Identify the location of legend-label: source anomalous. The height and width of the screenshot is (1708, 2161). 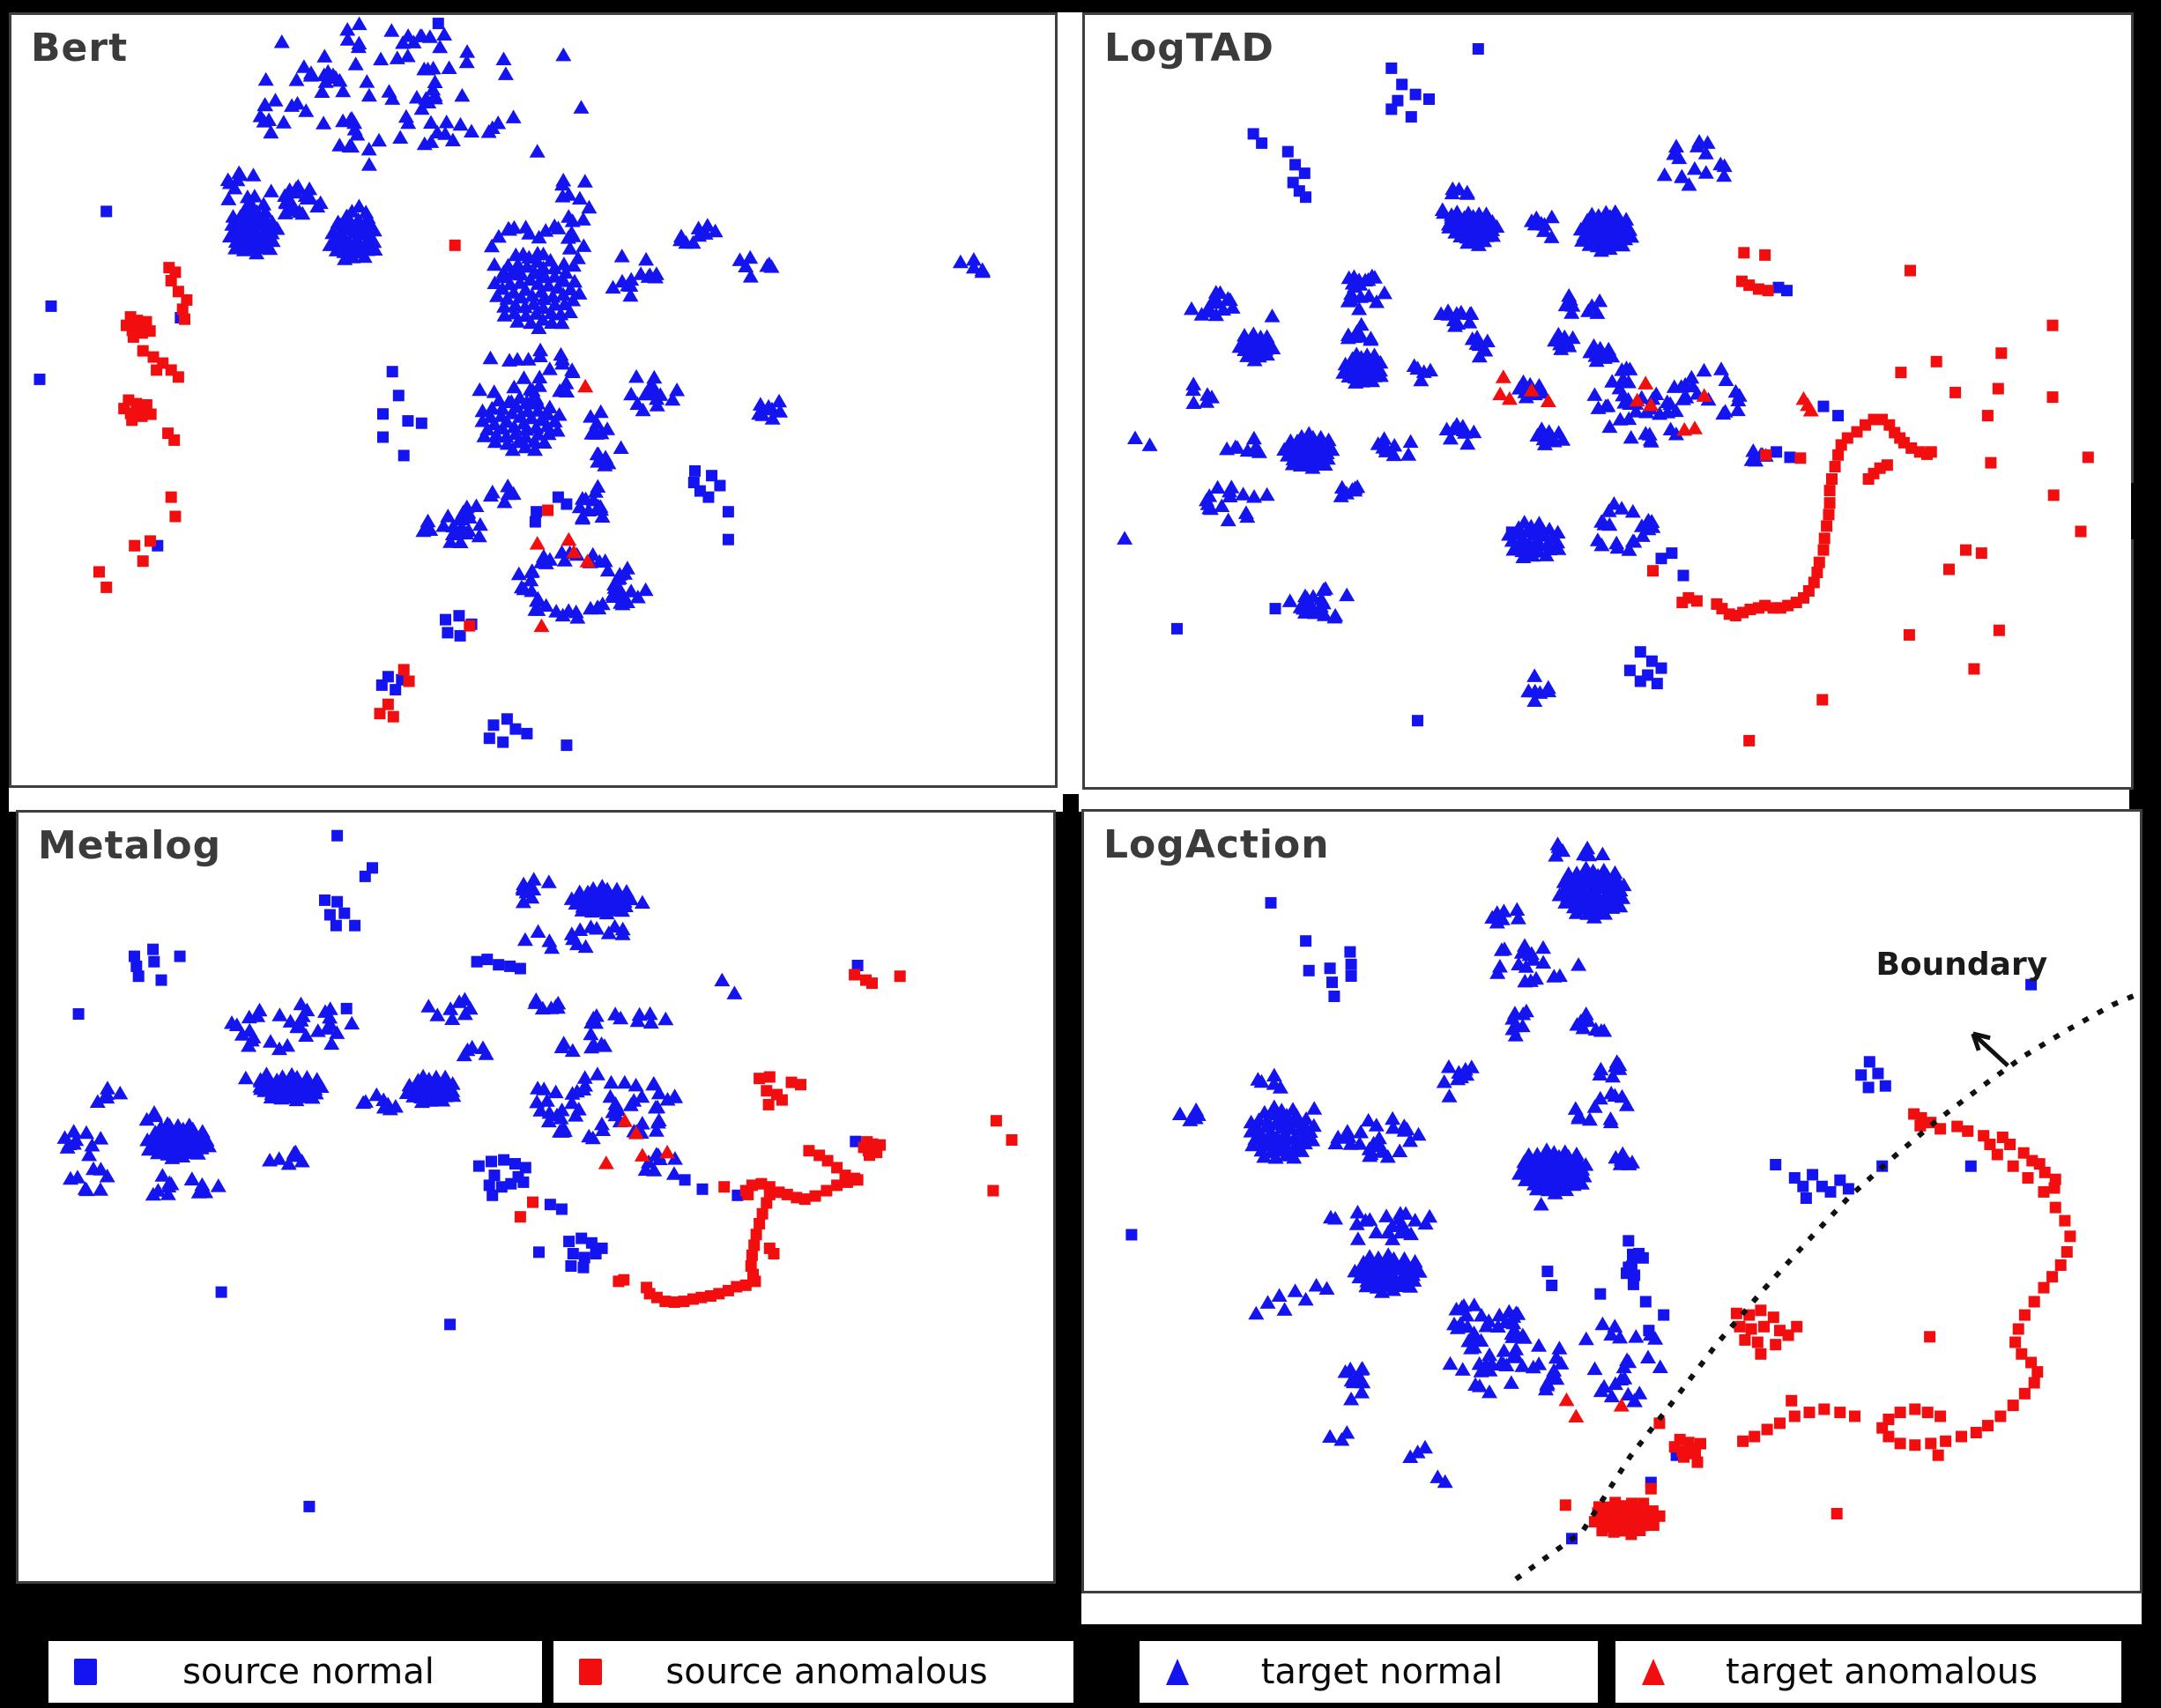
(826, 1672).